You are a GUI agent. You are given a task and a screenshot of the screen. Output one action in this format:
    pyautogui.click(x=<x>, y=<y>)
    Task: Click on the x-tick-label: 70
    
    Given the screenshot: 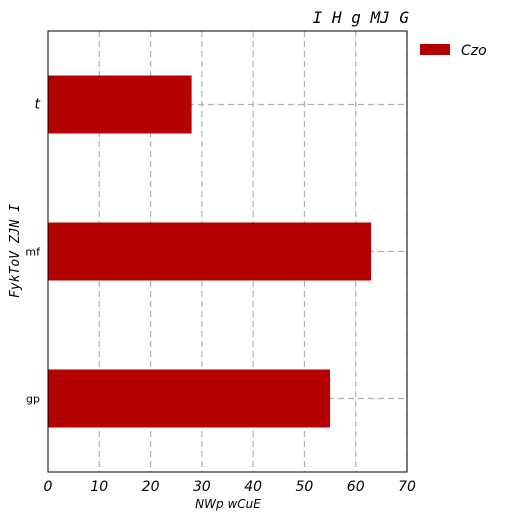 What is the action you would take?
    pyautogui.click(x=407, y=487)
    